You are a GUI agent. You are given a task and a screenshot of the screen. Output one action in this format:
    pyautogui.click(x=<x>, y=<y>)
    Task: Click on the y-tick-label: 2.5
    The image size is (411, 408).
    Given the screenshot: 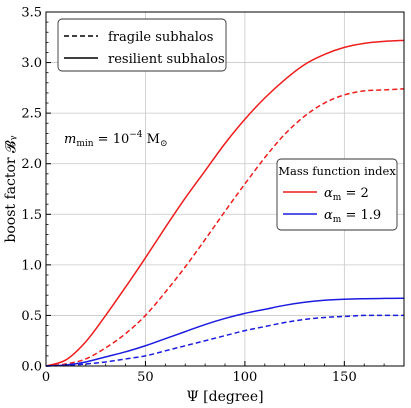 What is the action you would take?
    pyautogui.click(x=31, y=114)
    